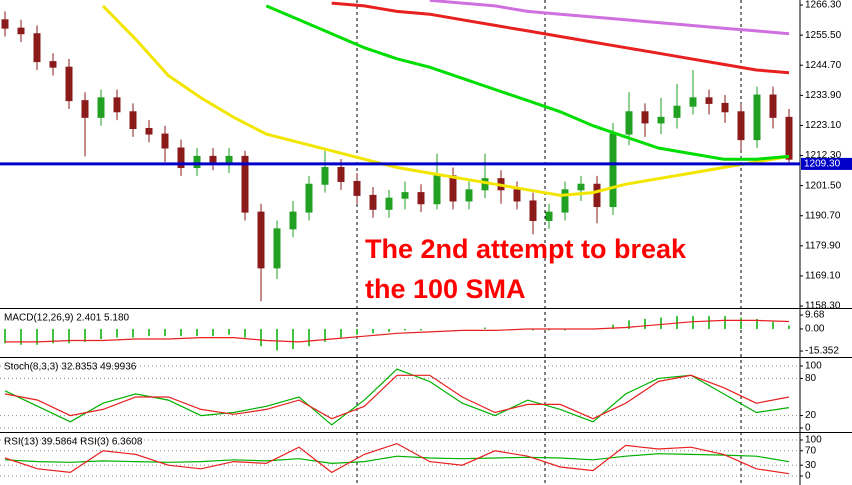 This screenshot has height=485, width=852. Describe the element at coordinates (811, 465) in the screenshot. I see `y-tick-label: 30` at that location.